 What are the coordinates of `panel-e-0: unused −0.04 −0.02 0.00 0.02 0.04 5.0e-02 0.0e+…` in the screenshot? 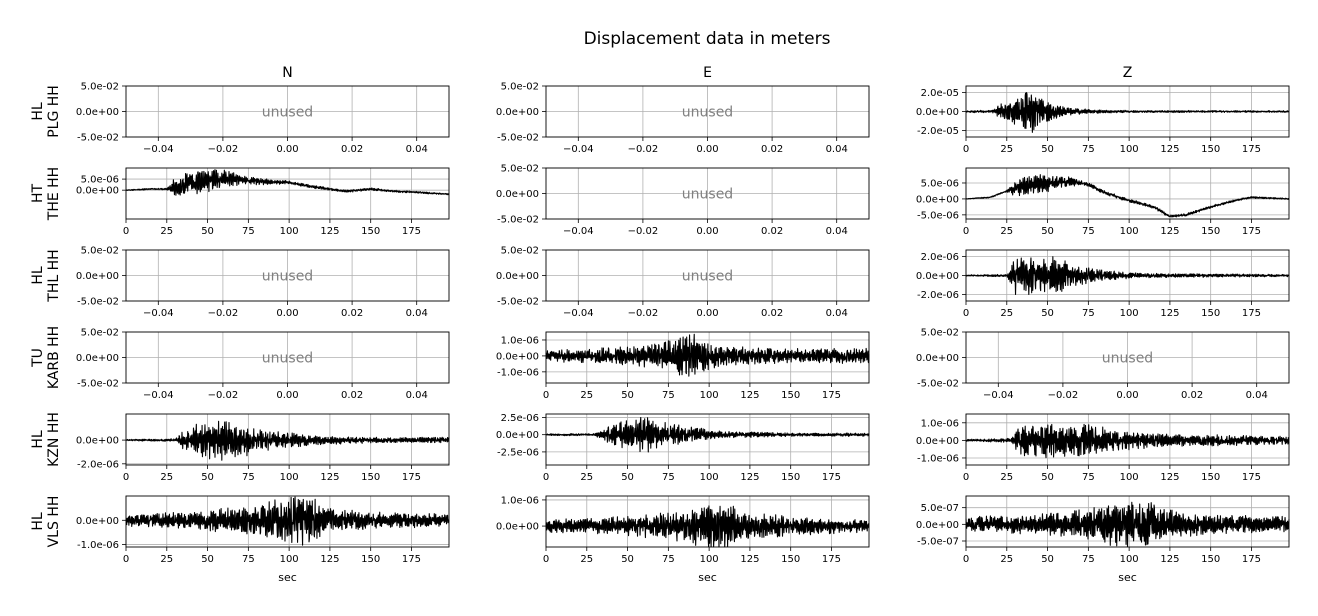 It's located at (683, 118).